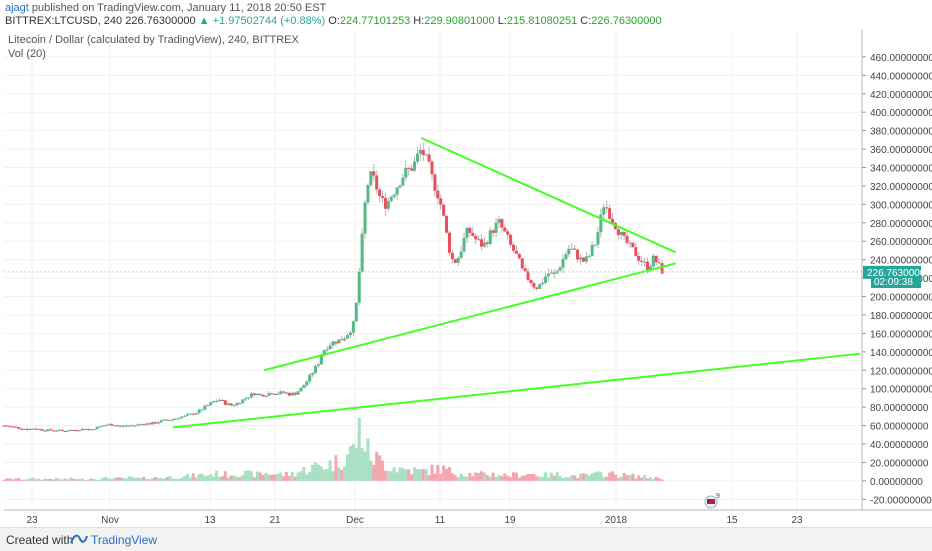 The width and height of the screenshot is (932, 551). Describe the element at coordinates (17, 8) in the screenshot. I see `author-link: ajagt` at that location.